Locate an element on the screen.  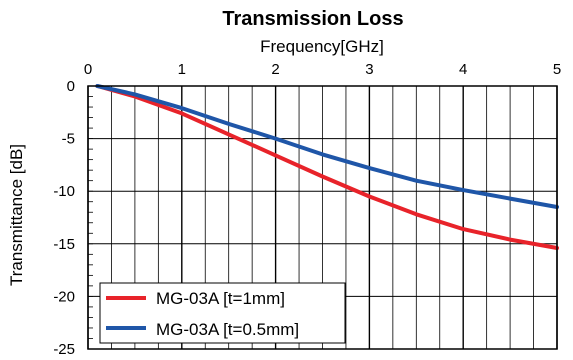
x-tick-label: 0 is located at coordinates (88, 69).